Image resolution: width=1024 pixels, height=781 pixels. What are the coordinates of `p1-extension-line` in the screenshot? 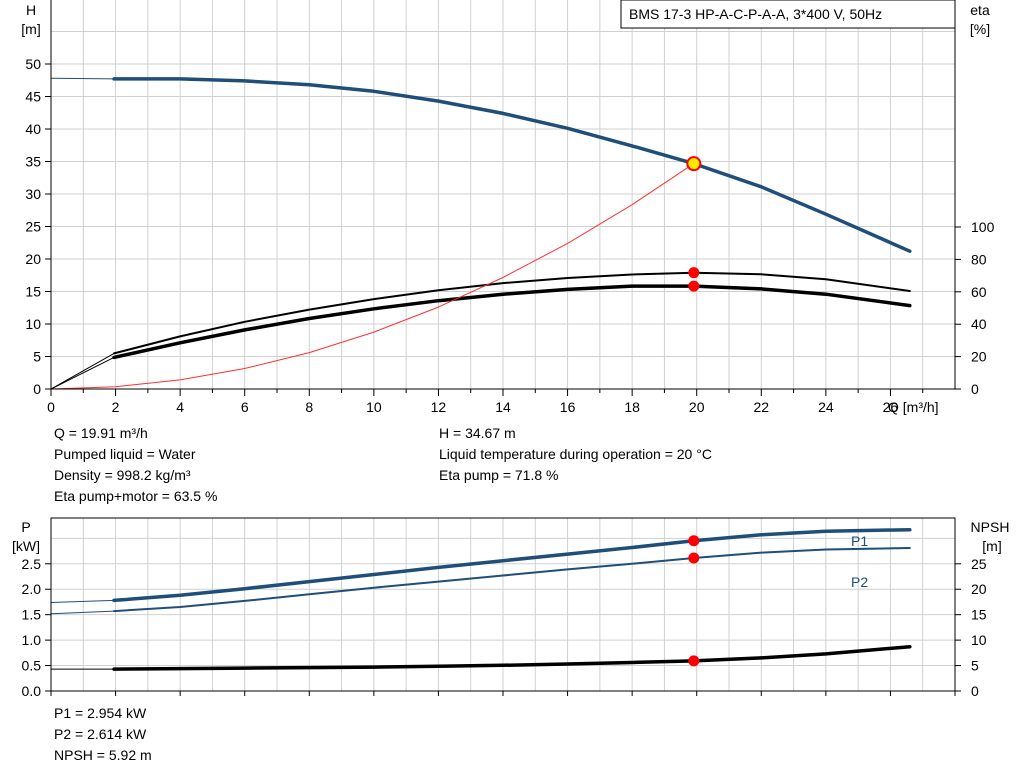 It's located at (82, 601).